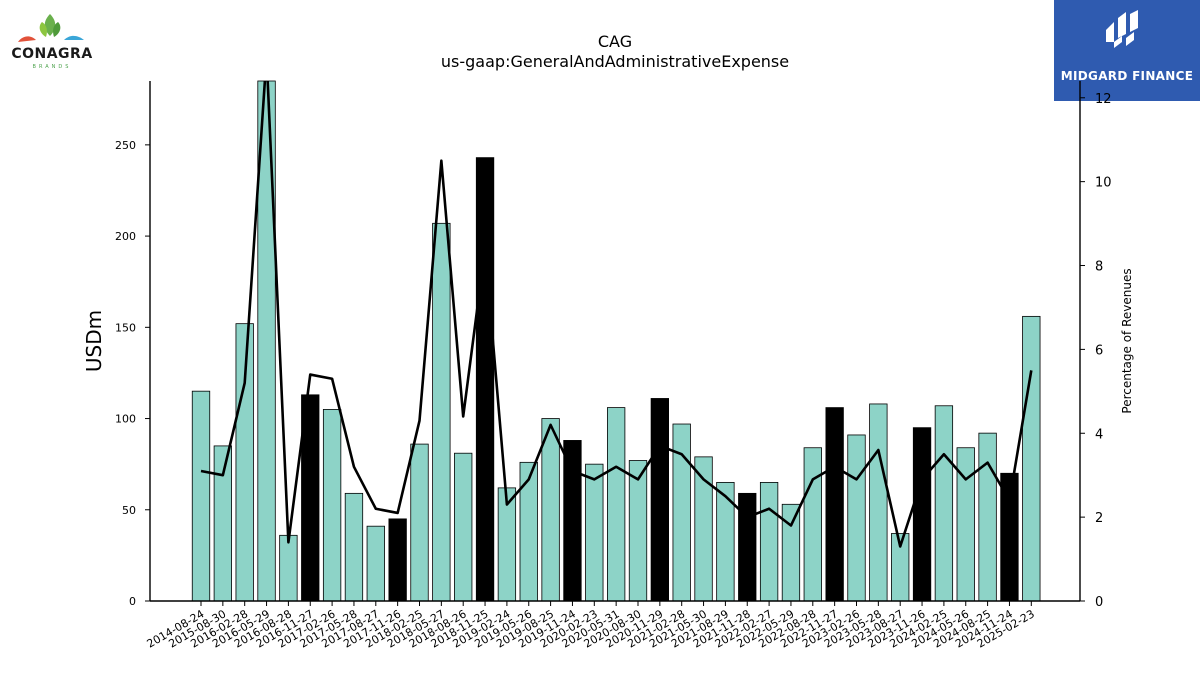 This screenshot has height=675, width=1200. Describe the element at coordinates (615, 41) in the screenshot. I see `chart-title: CAG` at that location.